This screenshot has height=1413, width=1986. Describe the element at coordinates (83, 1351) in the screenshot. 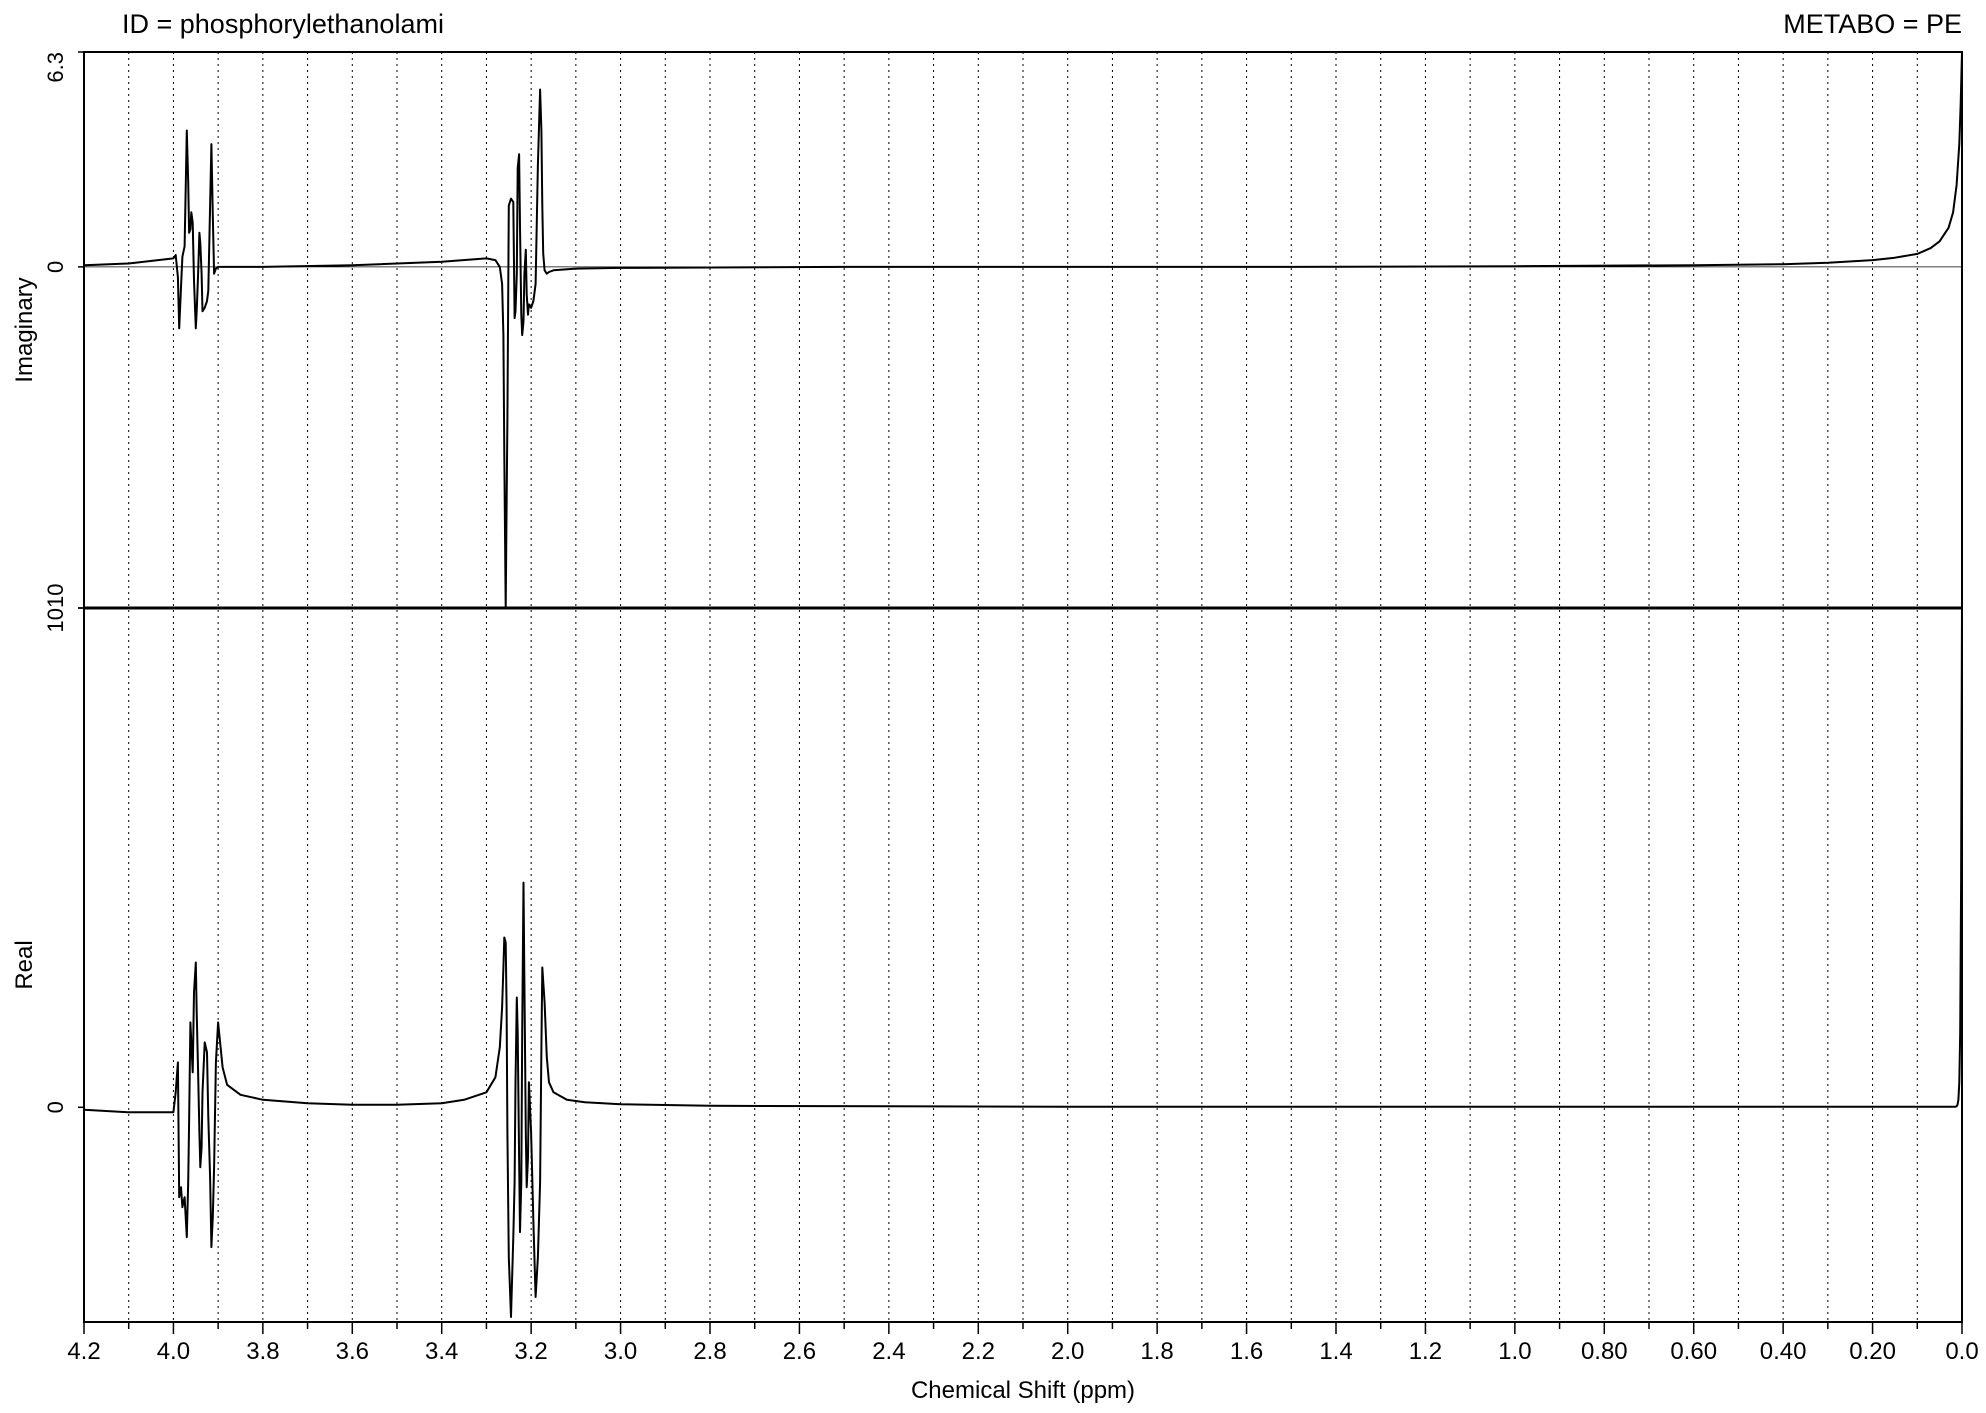

I see `x-tick-label: 4.2` at that location.